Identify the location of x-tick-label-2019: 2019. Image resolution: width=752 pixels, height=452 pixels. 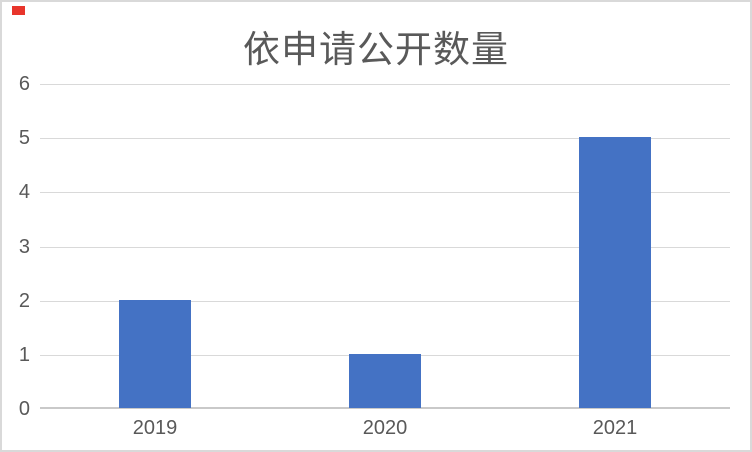
(155, 428).